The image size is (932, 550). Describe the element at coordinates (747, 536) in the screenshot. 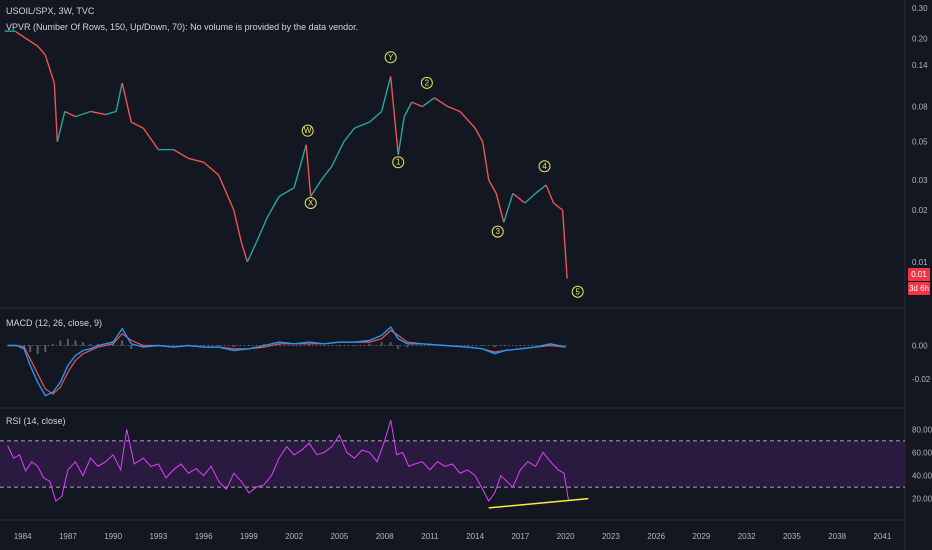

I see `time-tick-label: 2032` at that location.